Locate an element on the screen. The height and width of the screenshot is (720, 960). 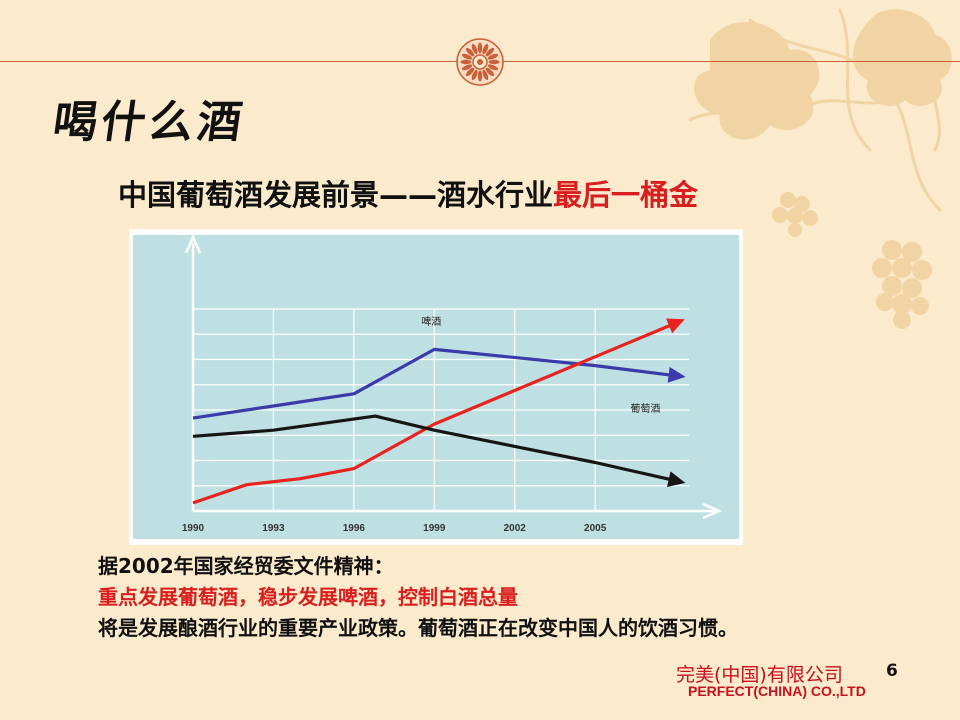
x-tick-label: 1999 is located at coordinates (434, 528).